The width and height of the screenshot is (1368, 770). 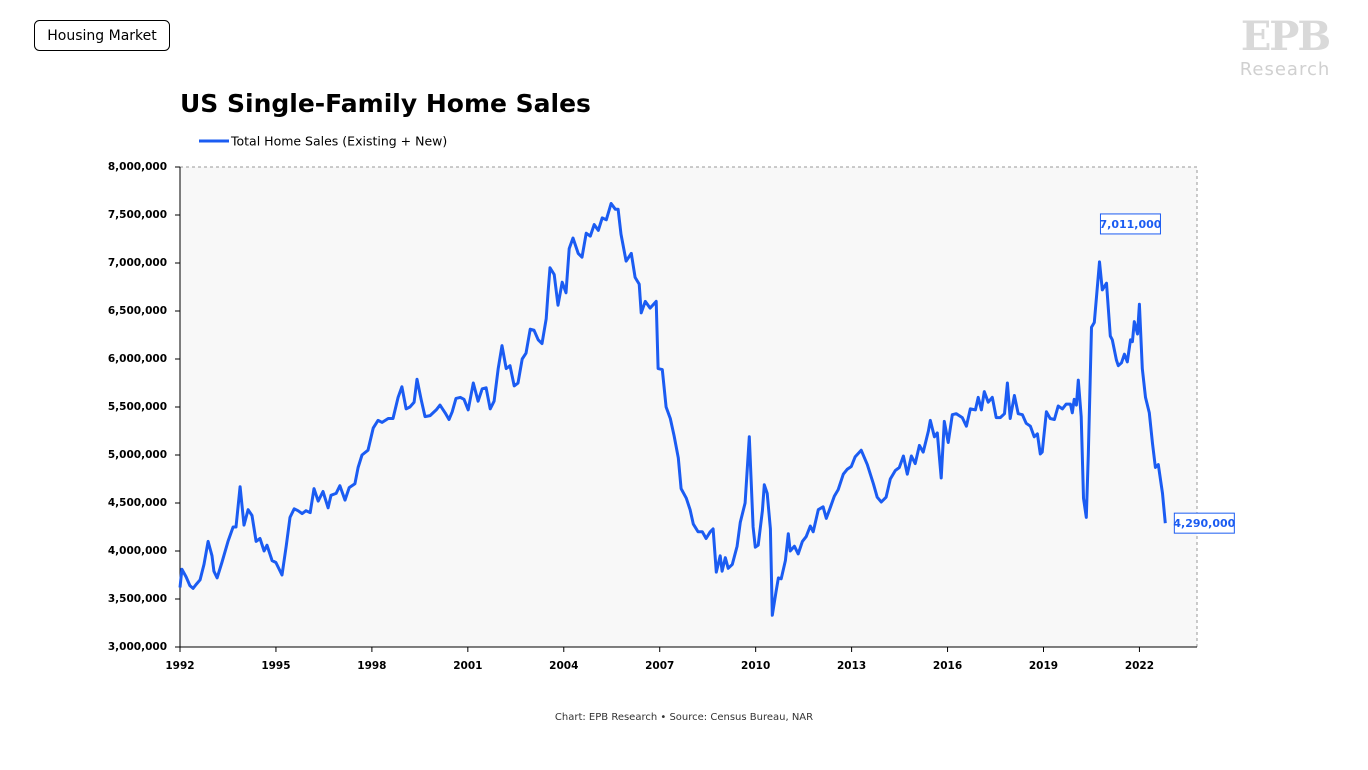 What do you see at coordinates (371, 666) in the screenshot?
I see `x-tick-label: 1998` at bounding box center [371, 666].